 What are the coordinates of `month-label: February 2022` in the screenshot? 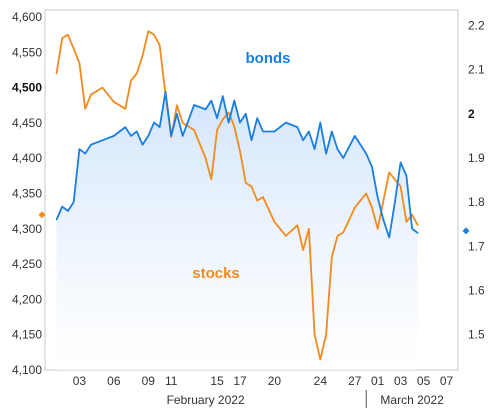 It's located at (206, 400).